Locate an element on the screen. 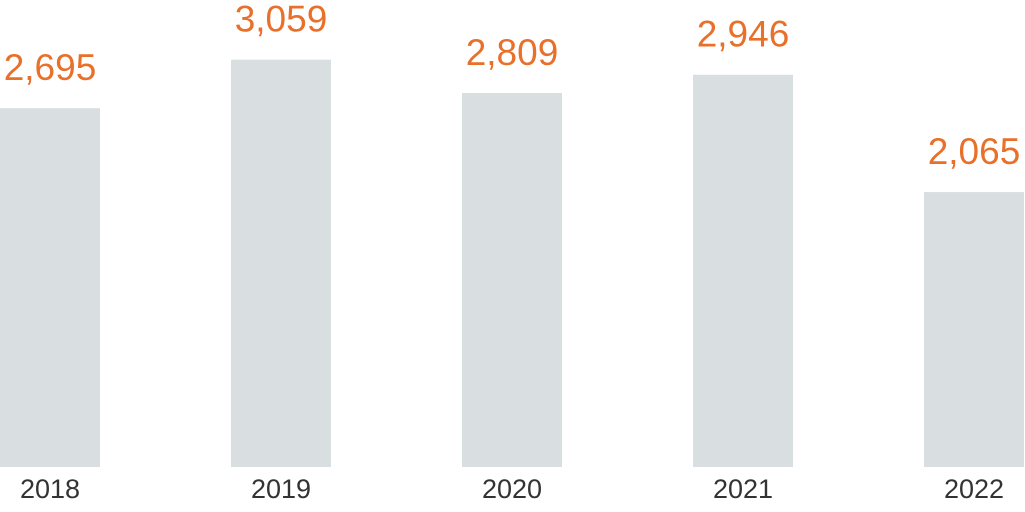 The width and height of the screenshot is (1025, 512). x-tick-label: 2021 is located at coordinates (743, 489).